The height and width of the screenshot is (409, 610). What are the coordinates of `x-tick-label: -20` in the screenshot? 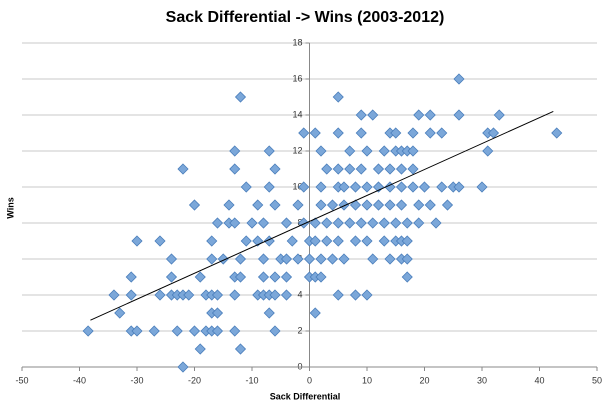 It's located at (194, 380).